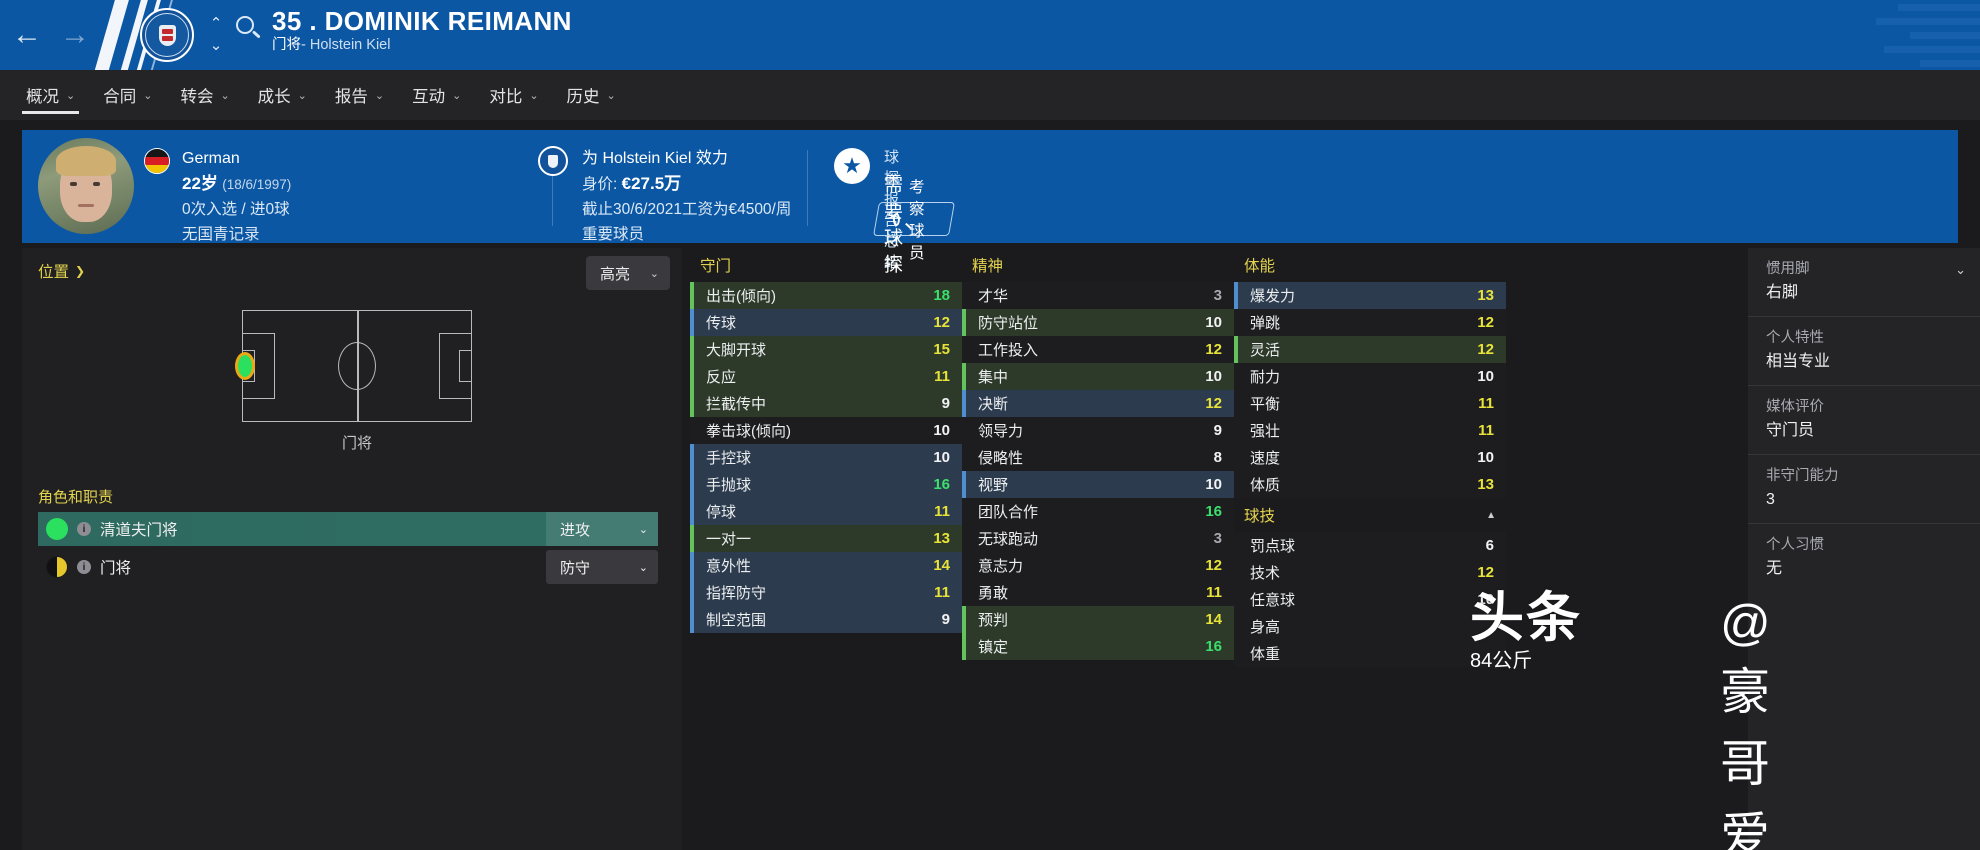 Image resolution: width=1980 pixels, height=850 pixels. Describe the element at coordinates (826, 592) in the screenshot. I see `attr-row: 指挥防守 11` at that location.